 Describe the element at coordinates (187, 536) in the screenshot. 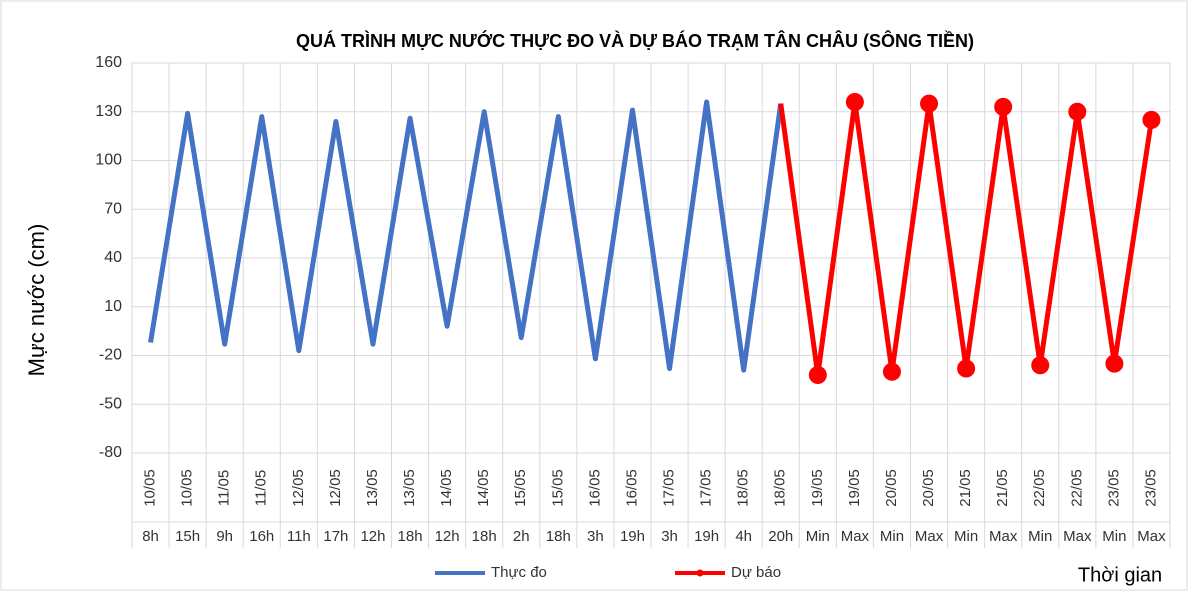

I see `x-tick-hour: 15h` at that location.